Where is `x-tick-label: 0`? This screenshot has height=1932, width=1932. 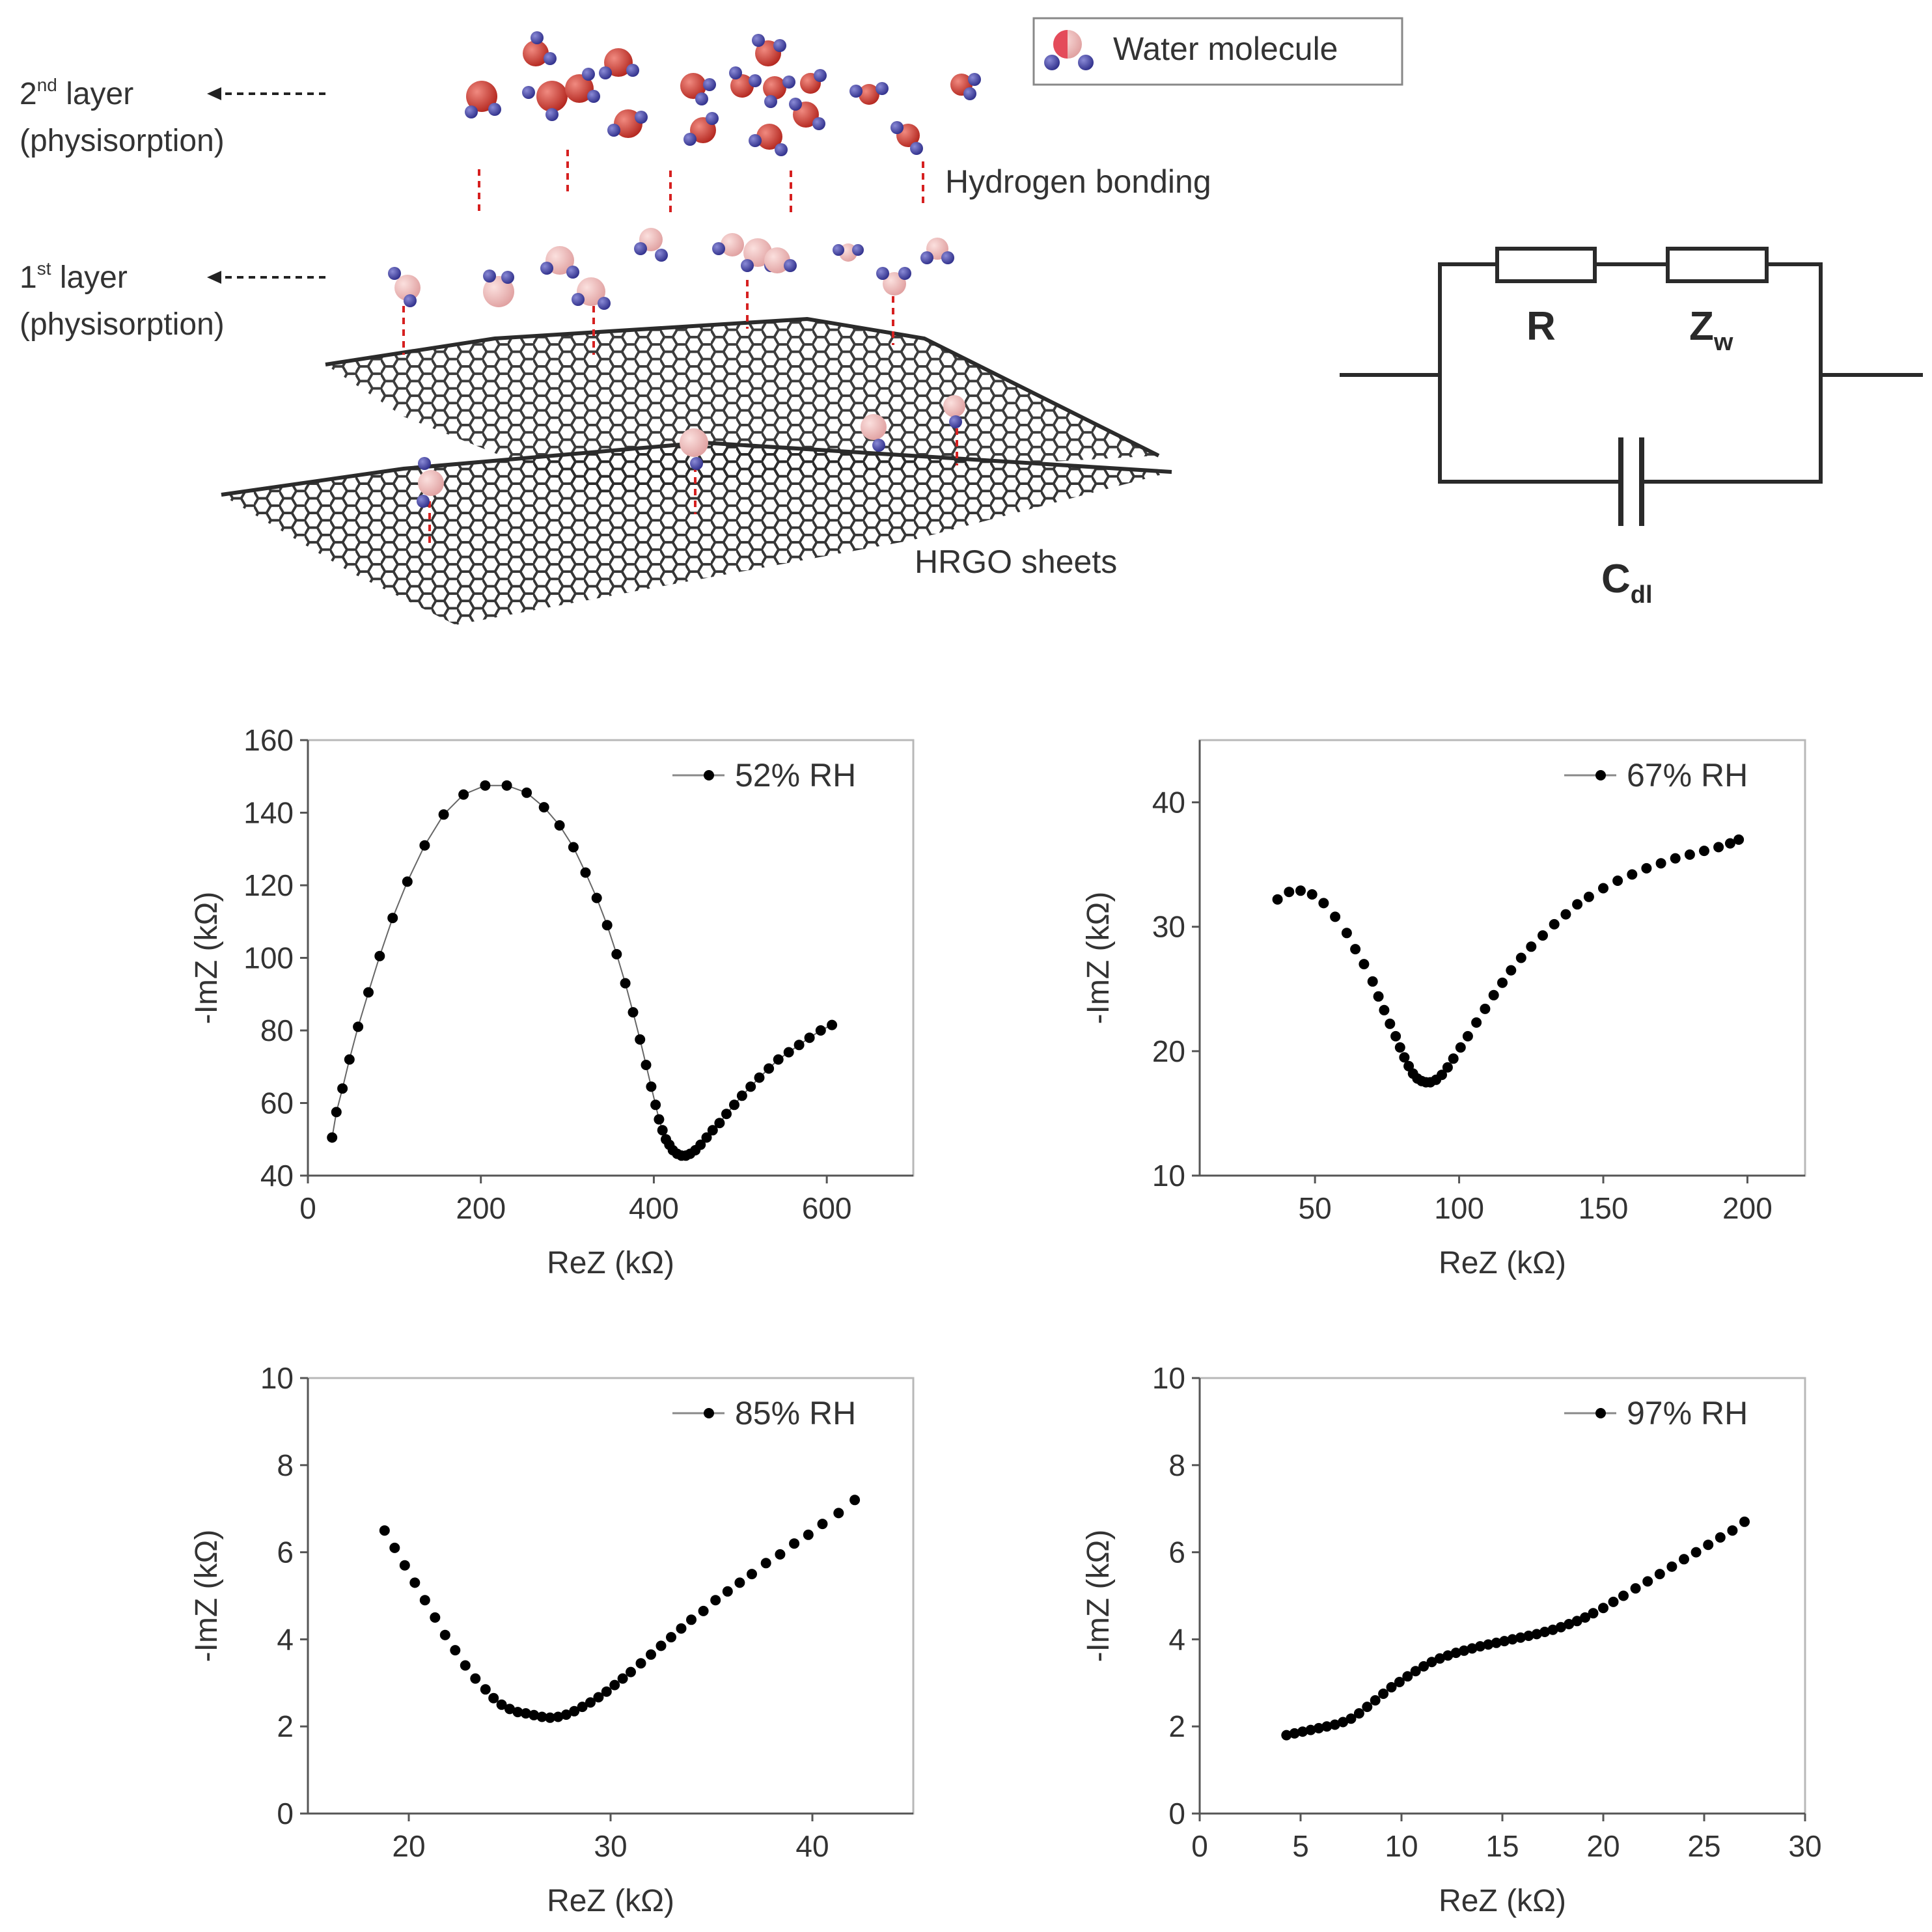 x-tick-label: 0 is located at coordinates (1199, 1846).